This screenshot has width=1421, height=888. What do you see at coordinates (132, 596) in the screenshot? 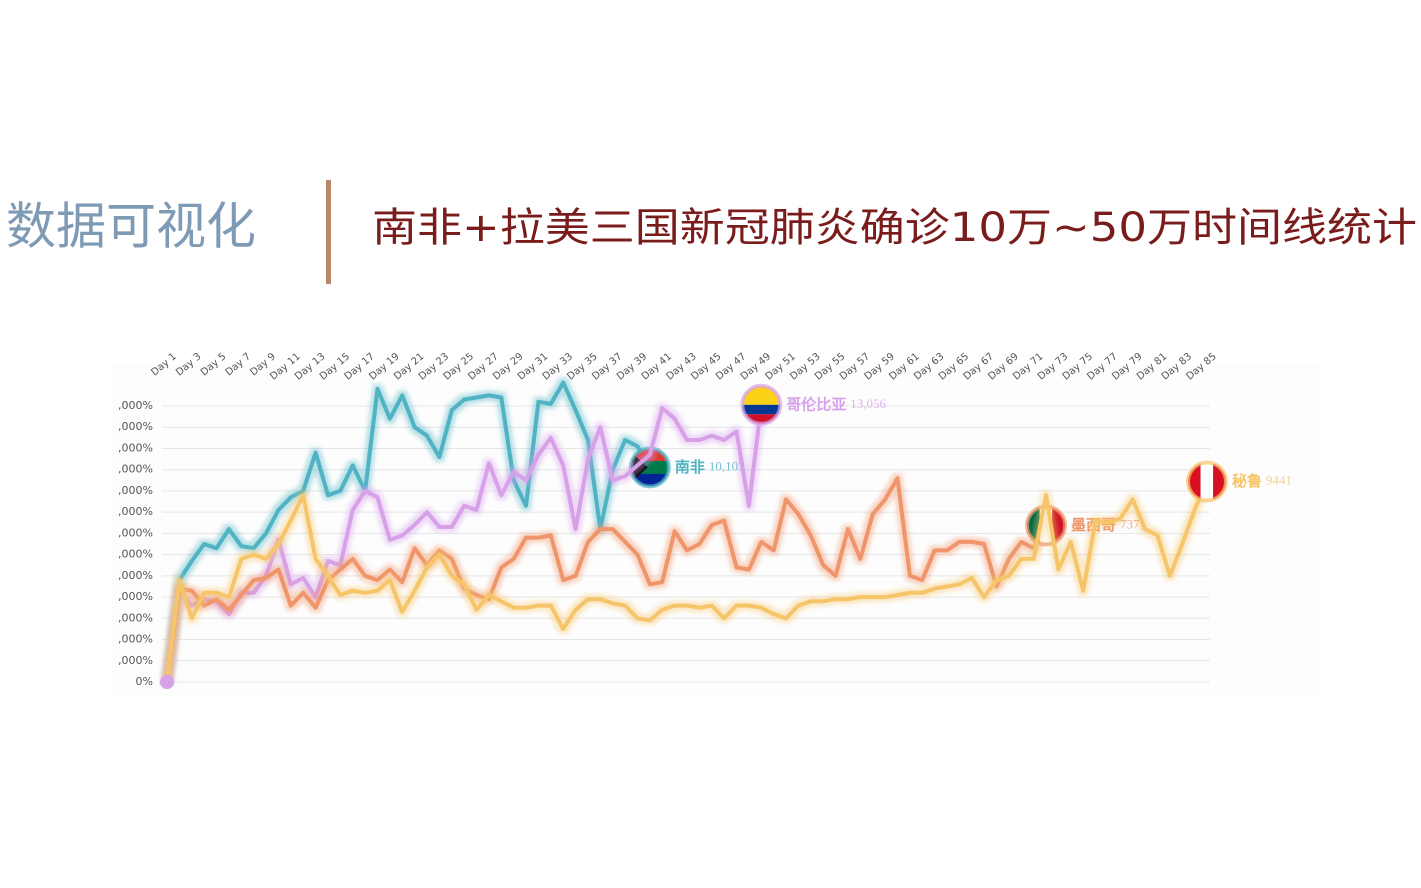
I see `y-tick-label: 4,000%` at bounding box center [132, 596].